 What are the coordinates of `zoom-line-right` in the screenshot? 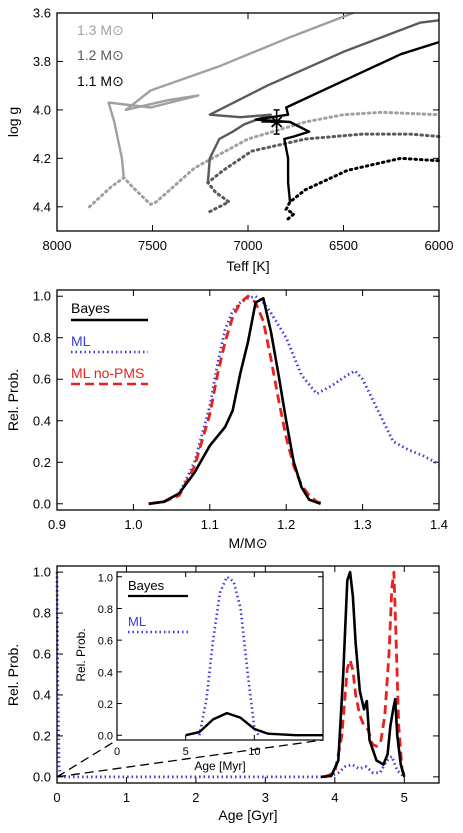 It's located at (190, 758).